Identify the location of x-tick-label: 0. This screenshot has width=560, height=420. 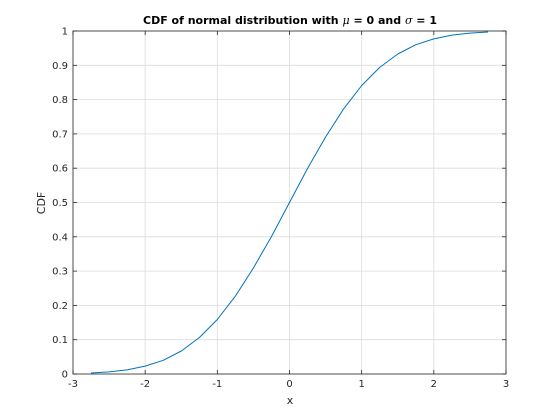
(289, 384).